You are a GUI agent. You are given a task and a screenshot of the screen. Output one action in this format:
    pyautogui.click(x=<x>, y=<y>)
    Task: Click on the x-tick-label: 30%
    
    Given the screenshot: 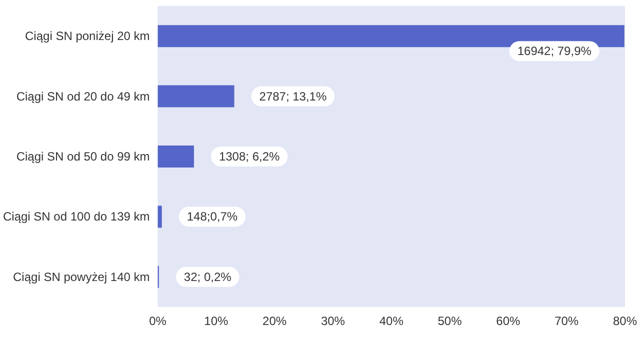 What is the action you would take?
    pyautogui.click(x=333, y=321)
    